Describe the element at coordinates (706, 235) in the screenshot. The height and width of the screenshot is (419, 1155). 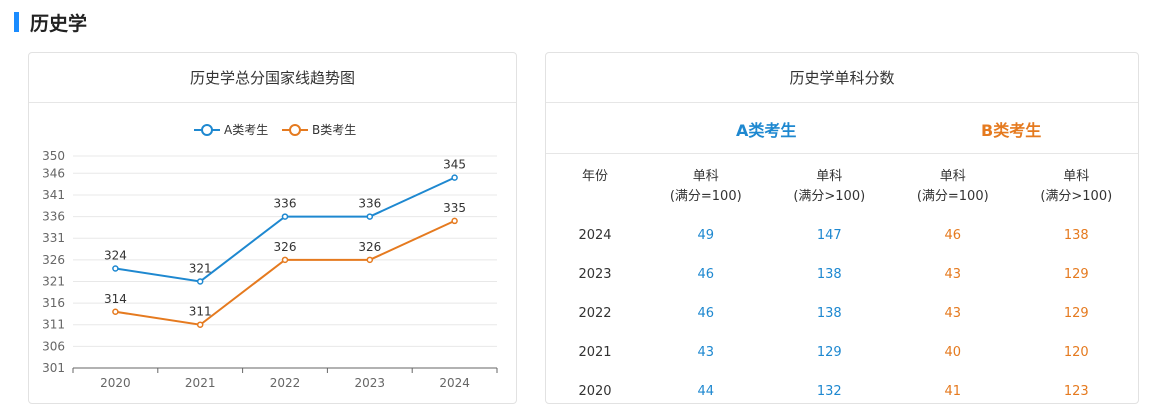
I see `group-a-score-cell: 49` at that location.